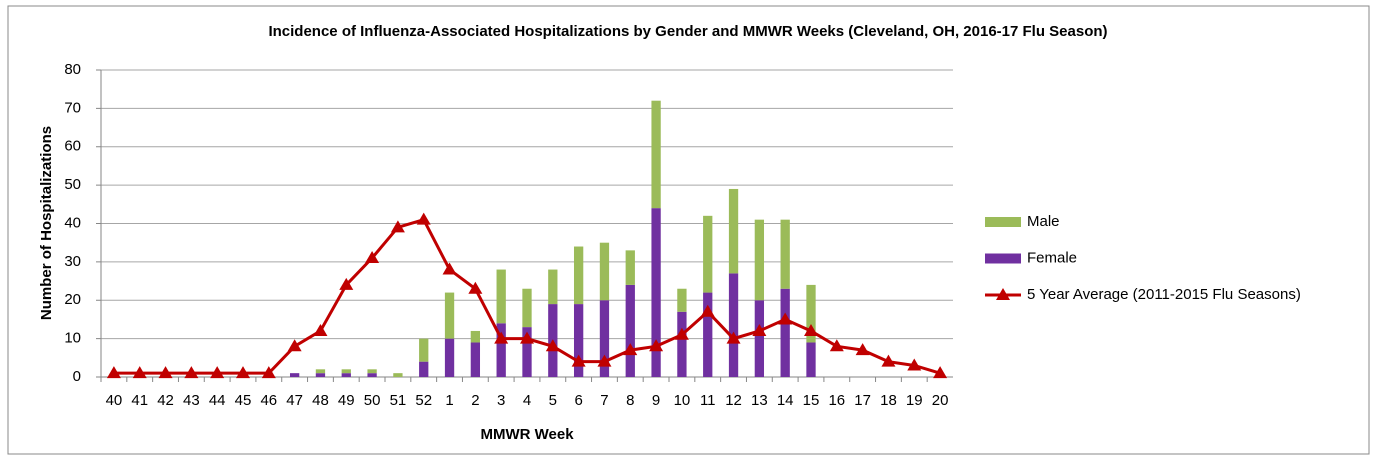 The width and height of the screenshot is (1377, 471). I want to click on x-tick-label: 10, so click(682, 400).